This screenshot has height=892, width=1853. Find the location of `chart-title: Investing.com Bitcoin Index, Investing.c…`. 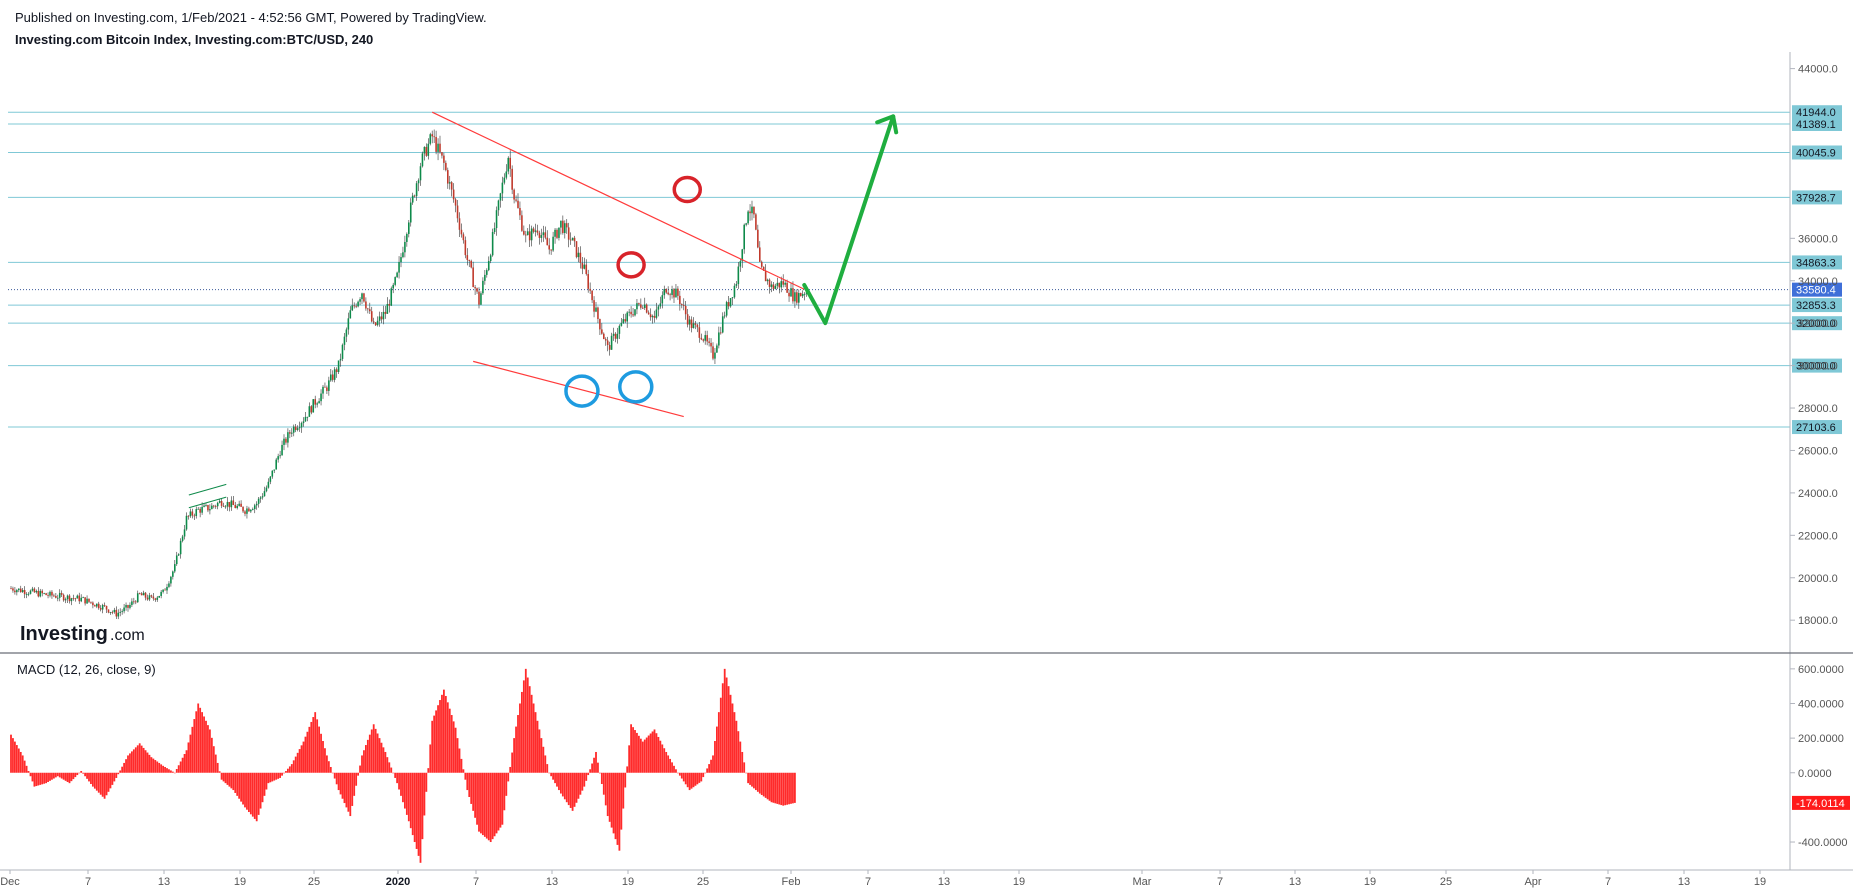

chart-title: Investing.com Bitcoin Index, Investing.c… is located at coordinates (194, 39).